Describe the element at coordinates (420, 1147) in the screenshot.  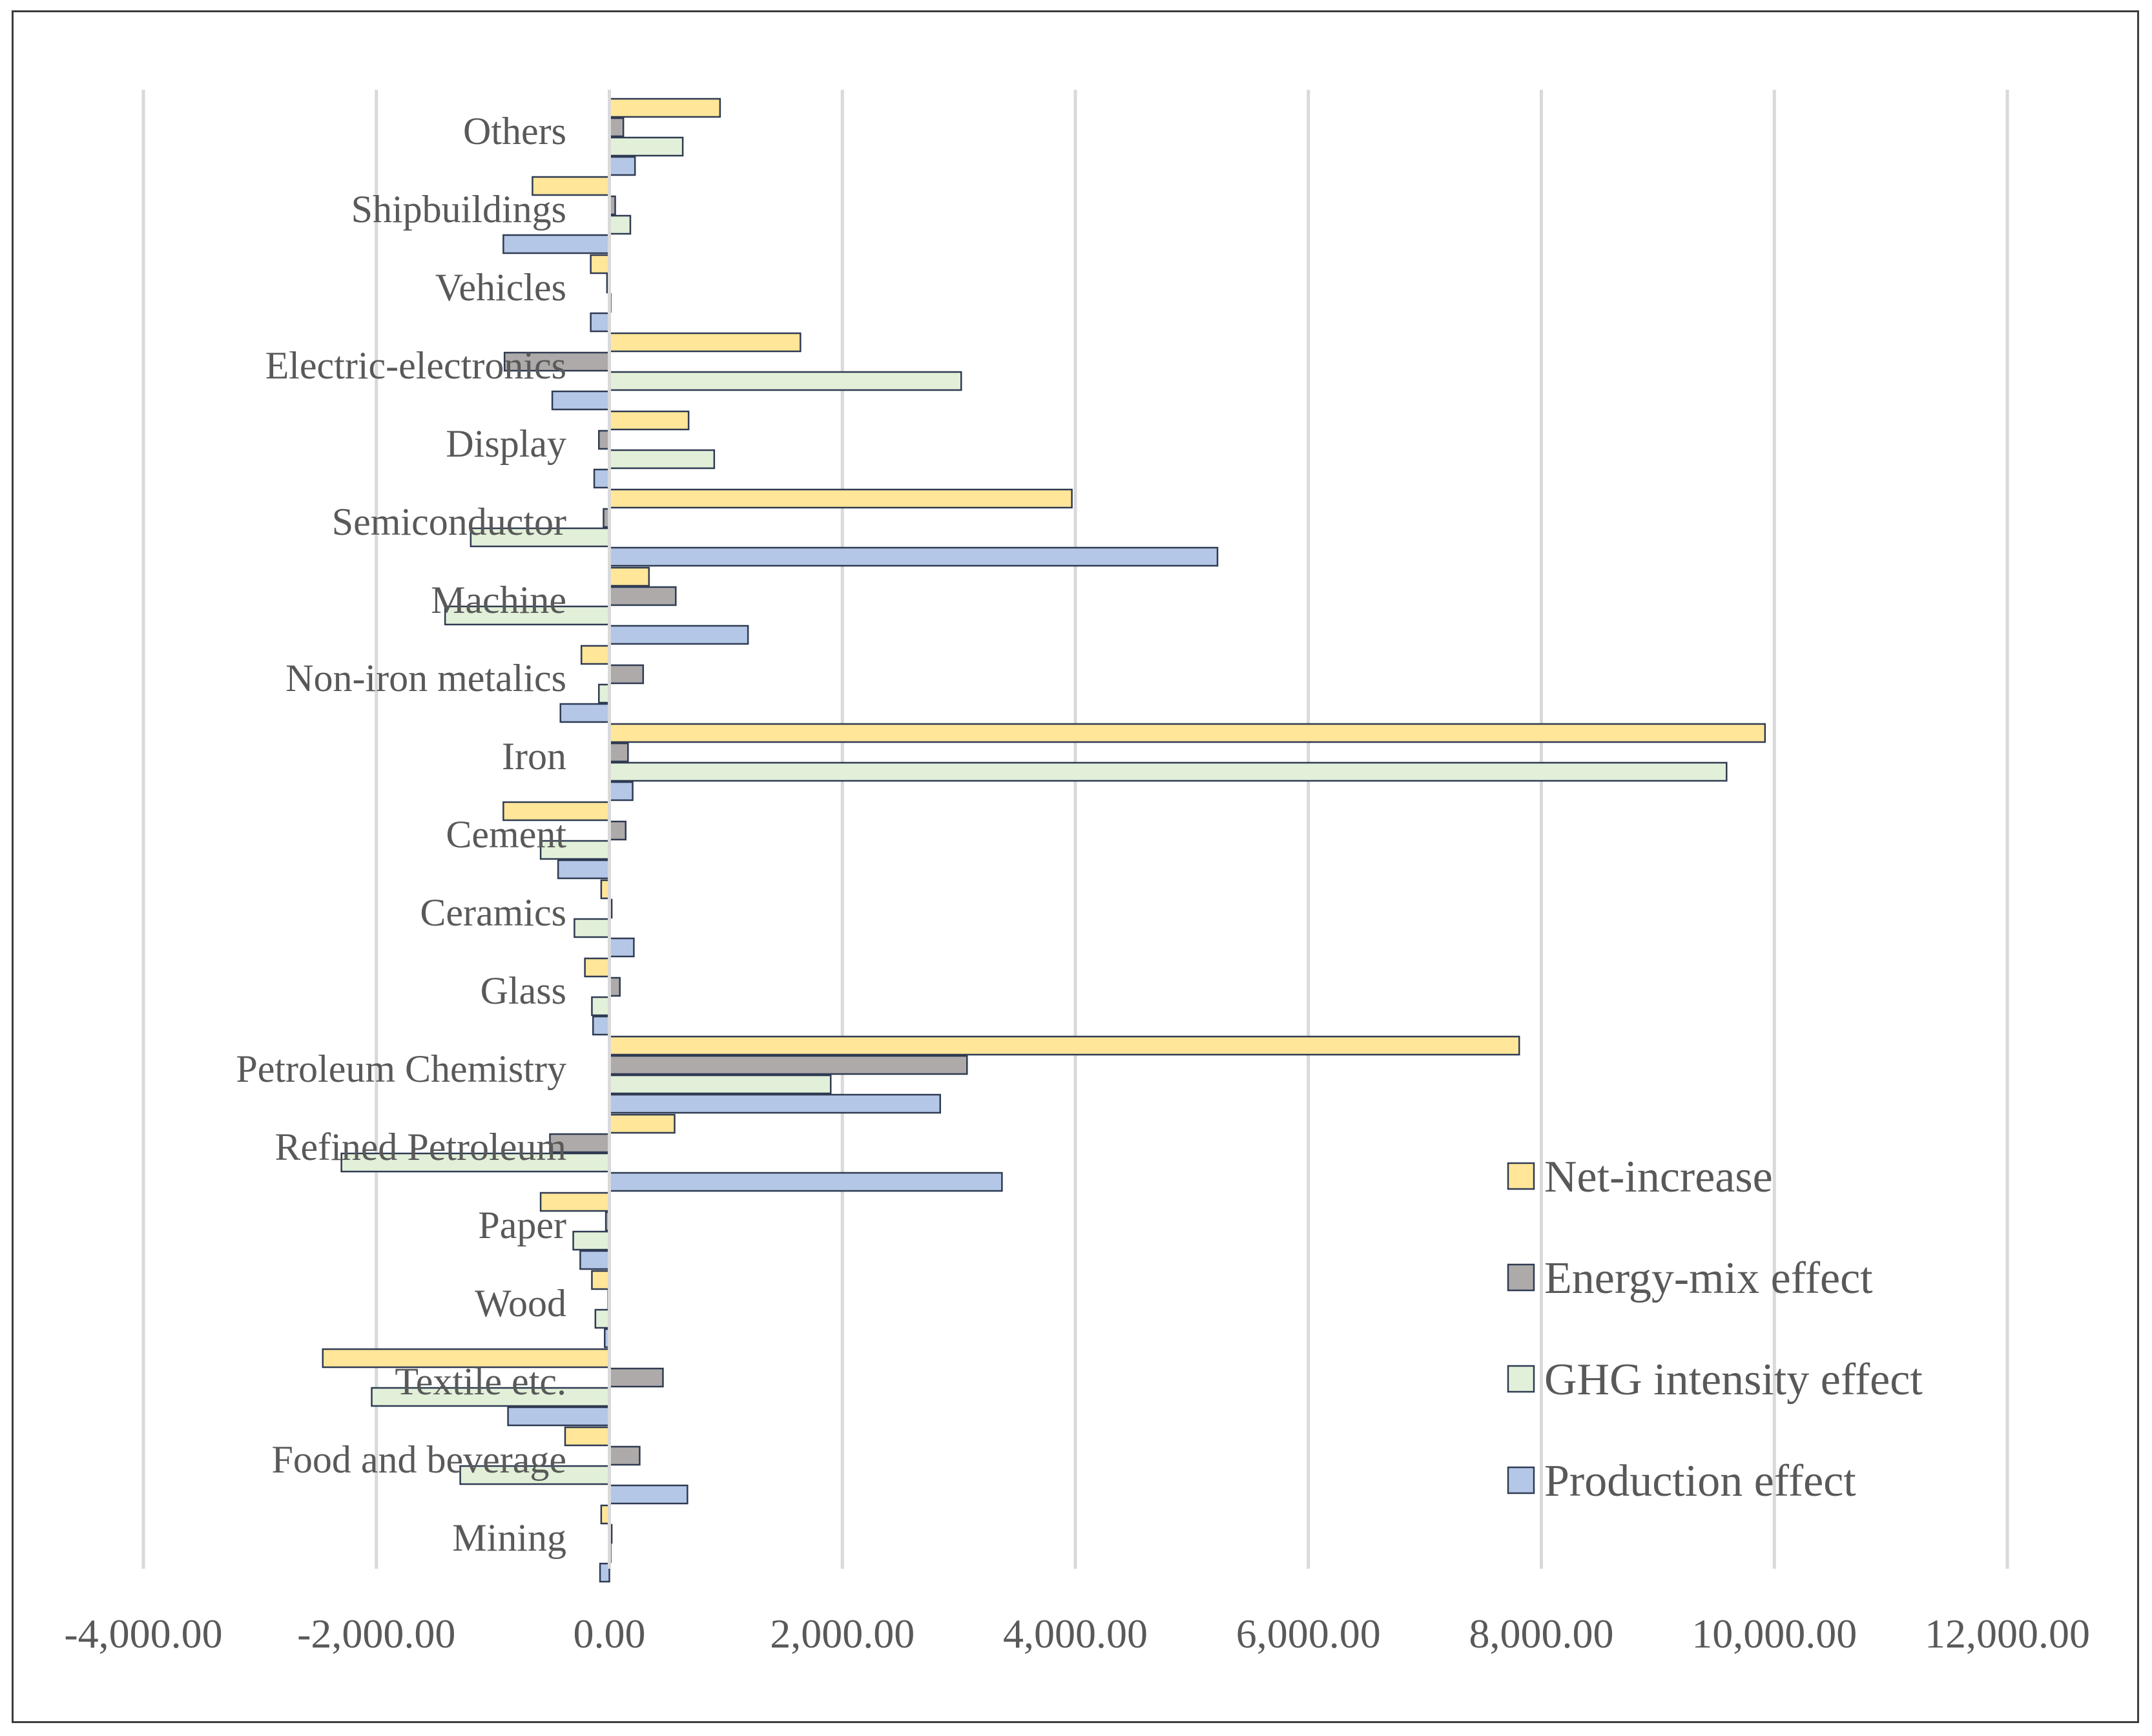
I see `category-label: Refined Petroleum` at that location.